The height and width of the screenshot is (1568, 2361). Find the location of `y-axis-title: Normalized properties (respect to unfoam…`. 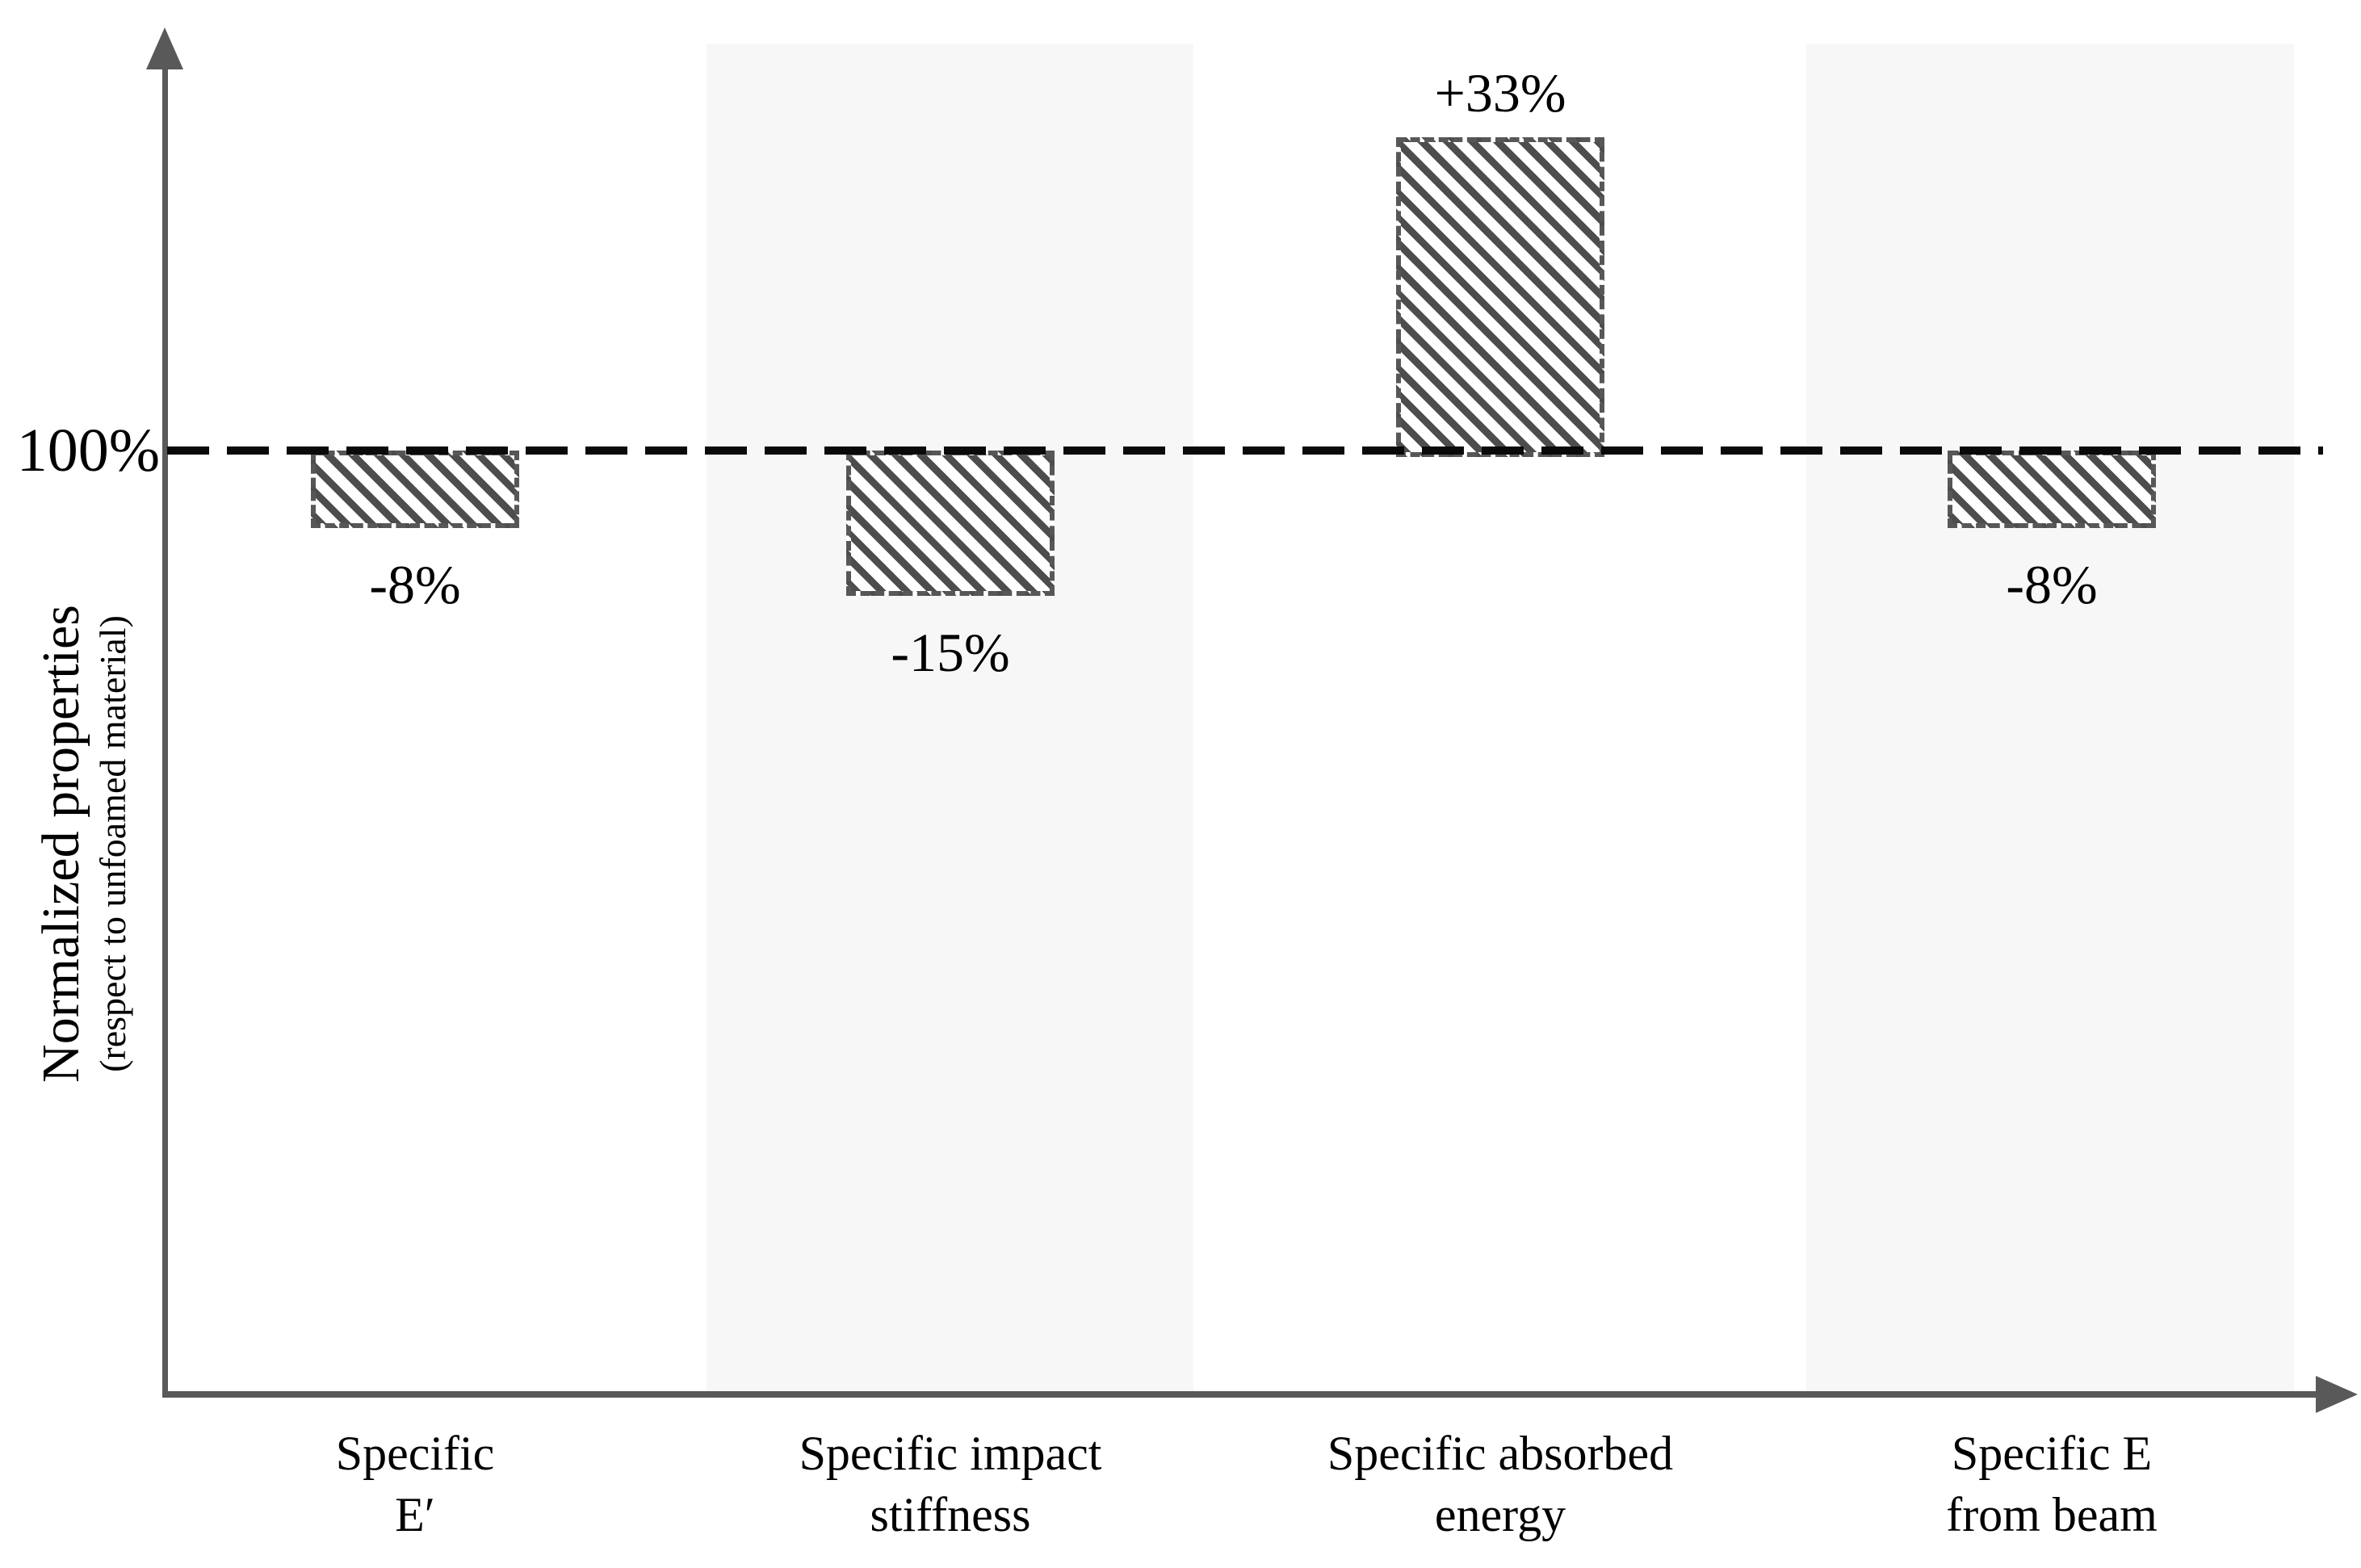

y-axis-title: Normalized properties (respect to unfoam… is located at coordinates (83, 843).